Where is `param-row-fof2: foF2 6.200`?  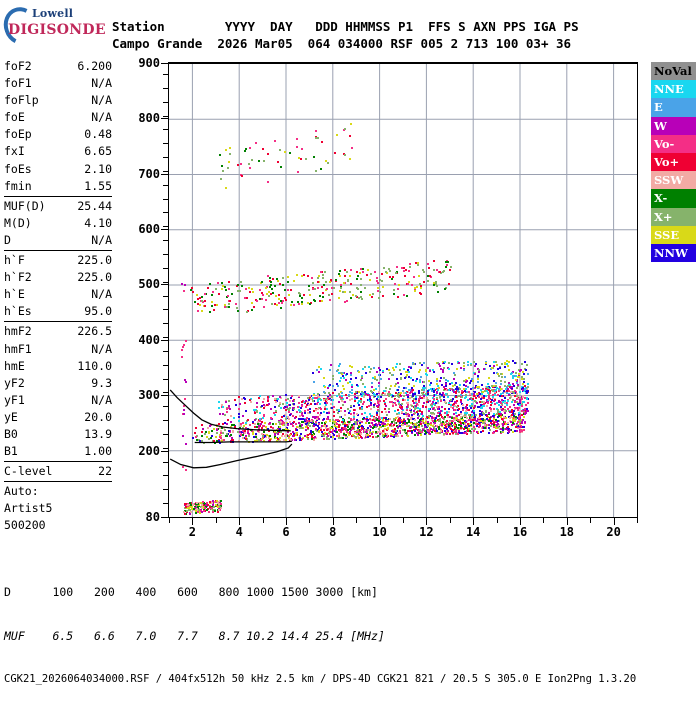 param-row-fof2: foF2 6.200 is located at coordinates (58, 66).